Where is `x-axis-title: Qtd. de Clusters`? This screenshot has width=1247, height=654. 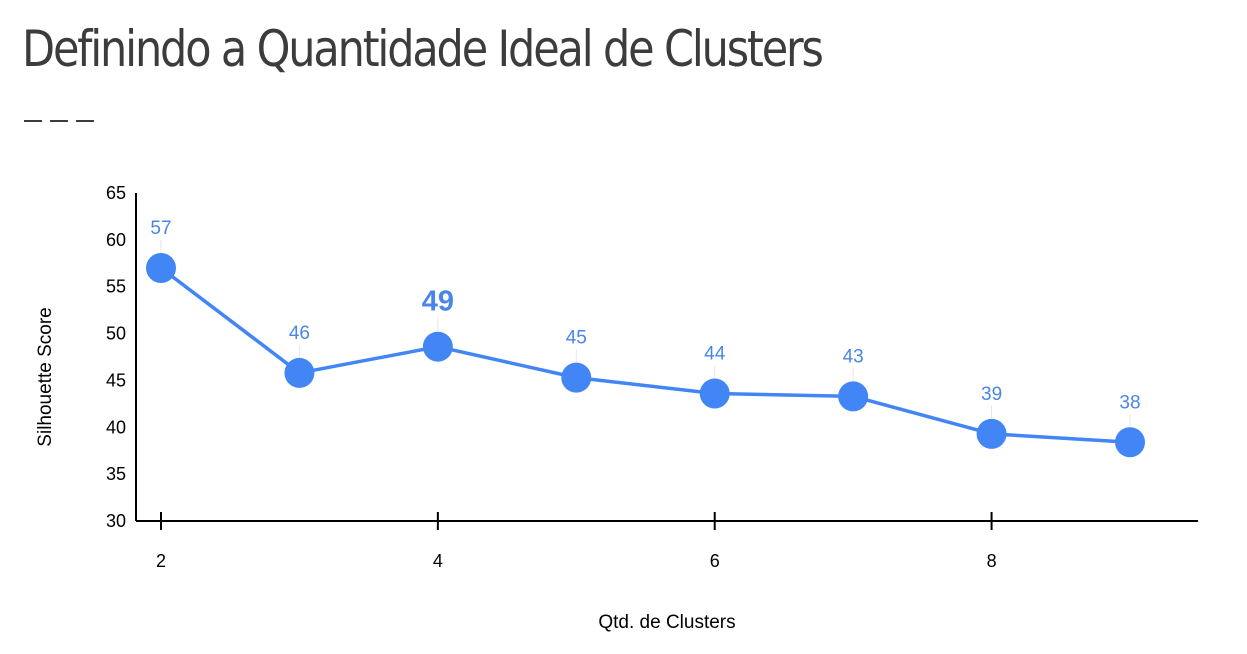 x-axis-title: Qtd. de Clusters is located at coordinates (666, 622).